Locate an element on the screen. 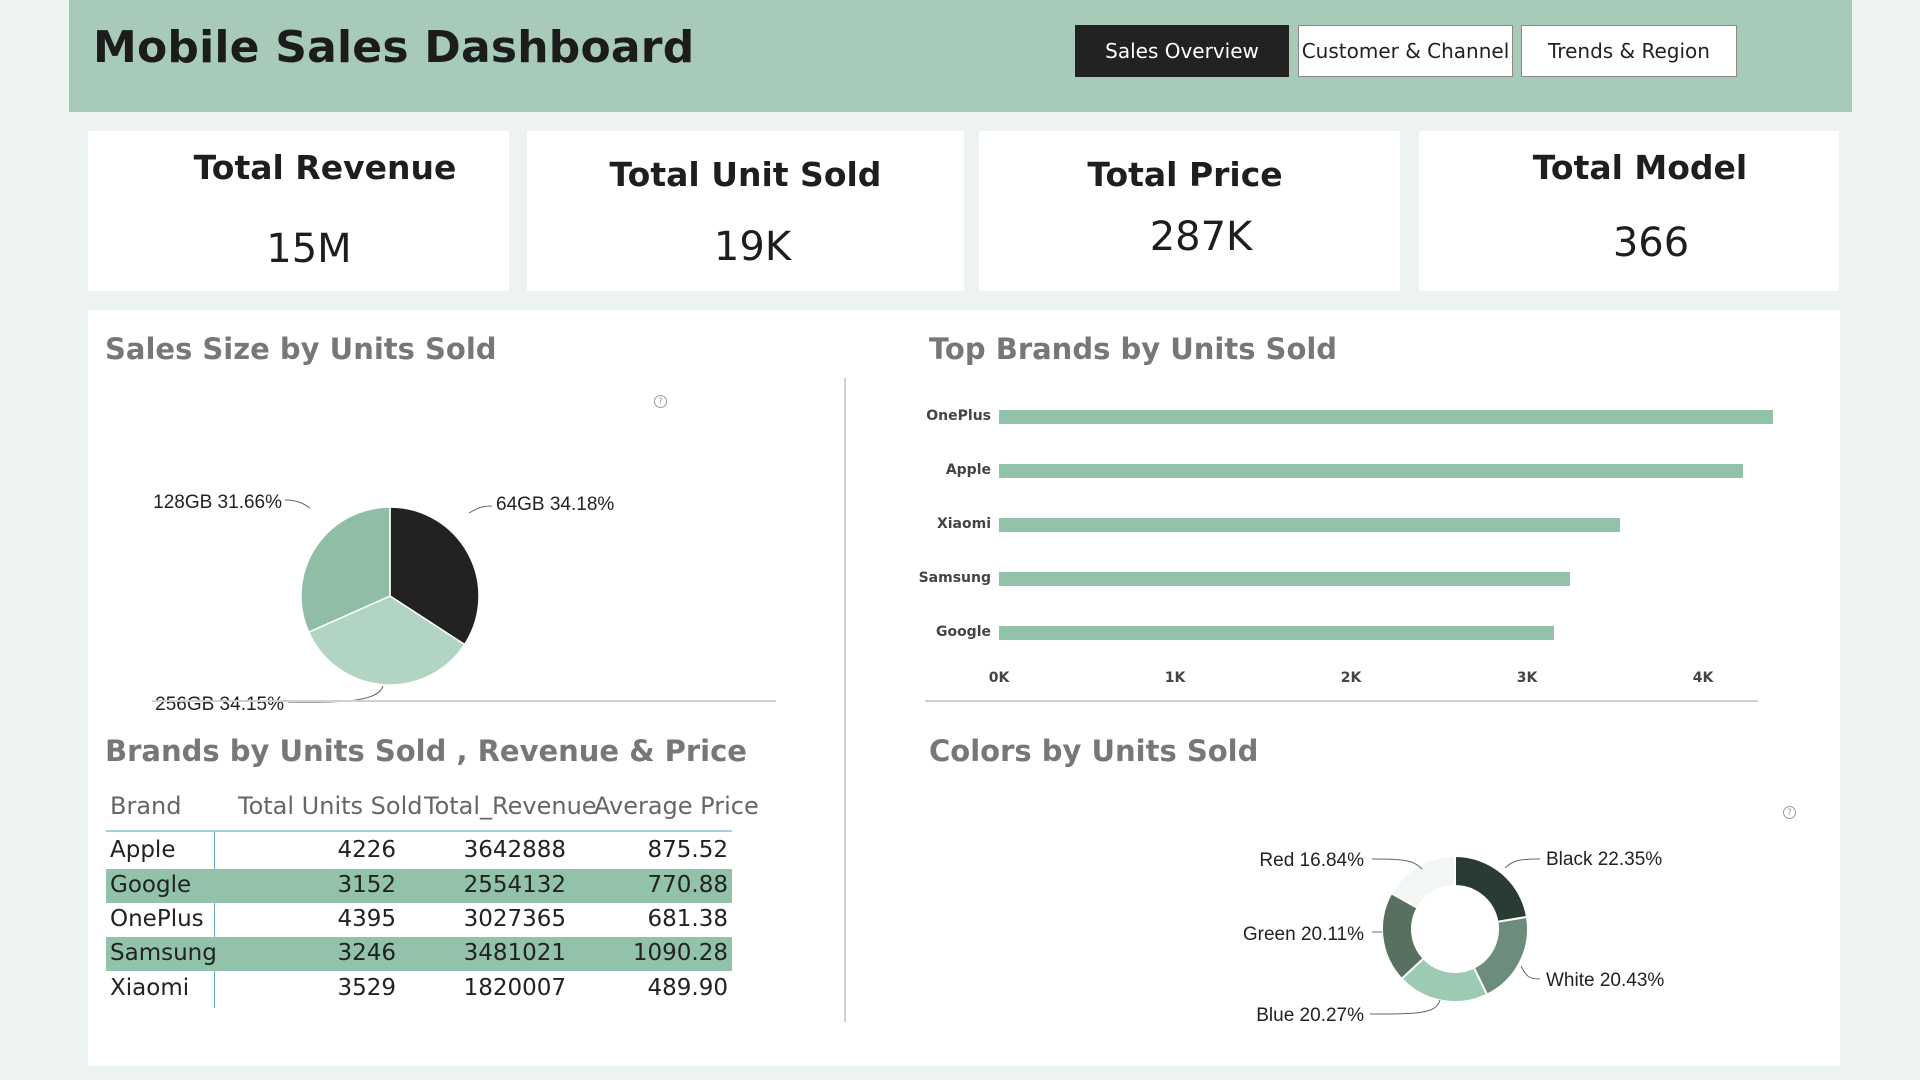 Image resolution: width=1920 pixels, height=1080 pixels. bar-title: Top Brands by Units Sold is located at coordinates (1133, 349).